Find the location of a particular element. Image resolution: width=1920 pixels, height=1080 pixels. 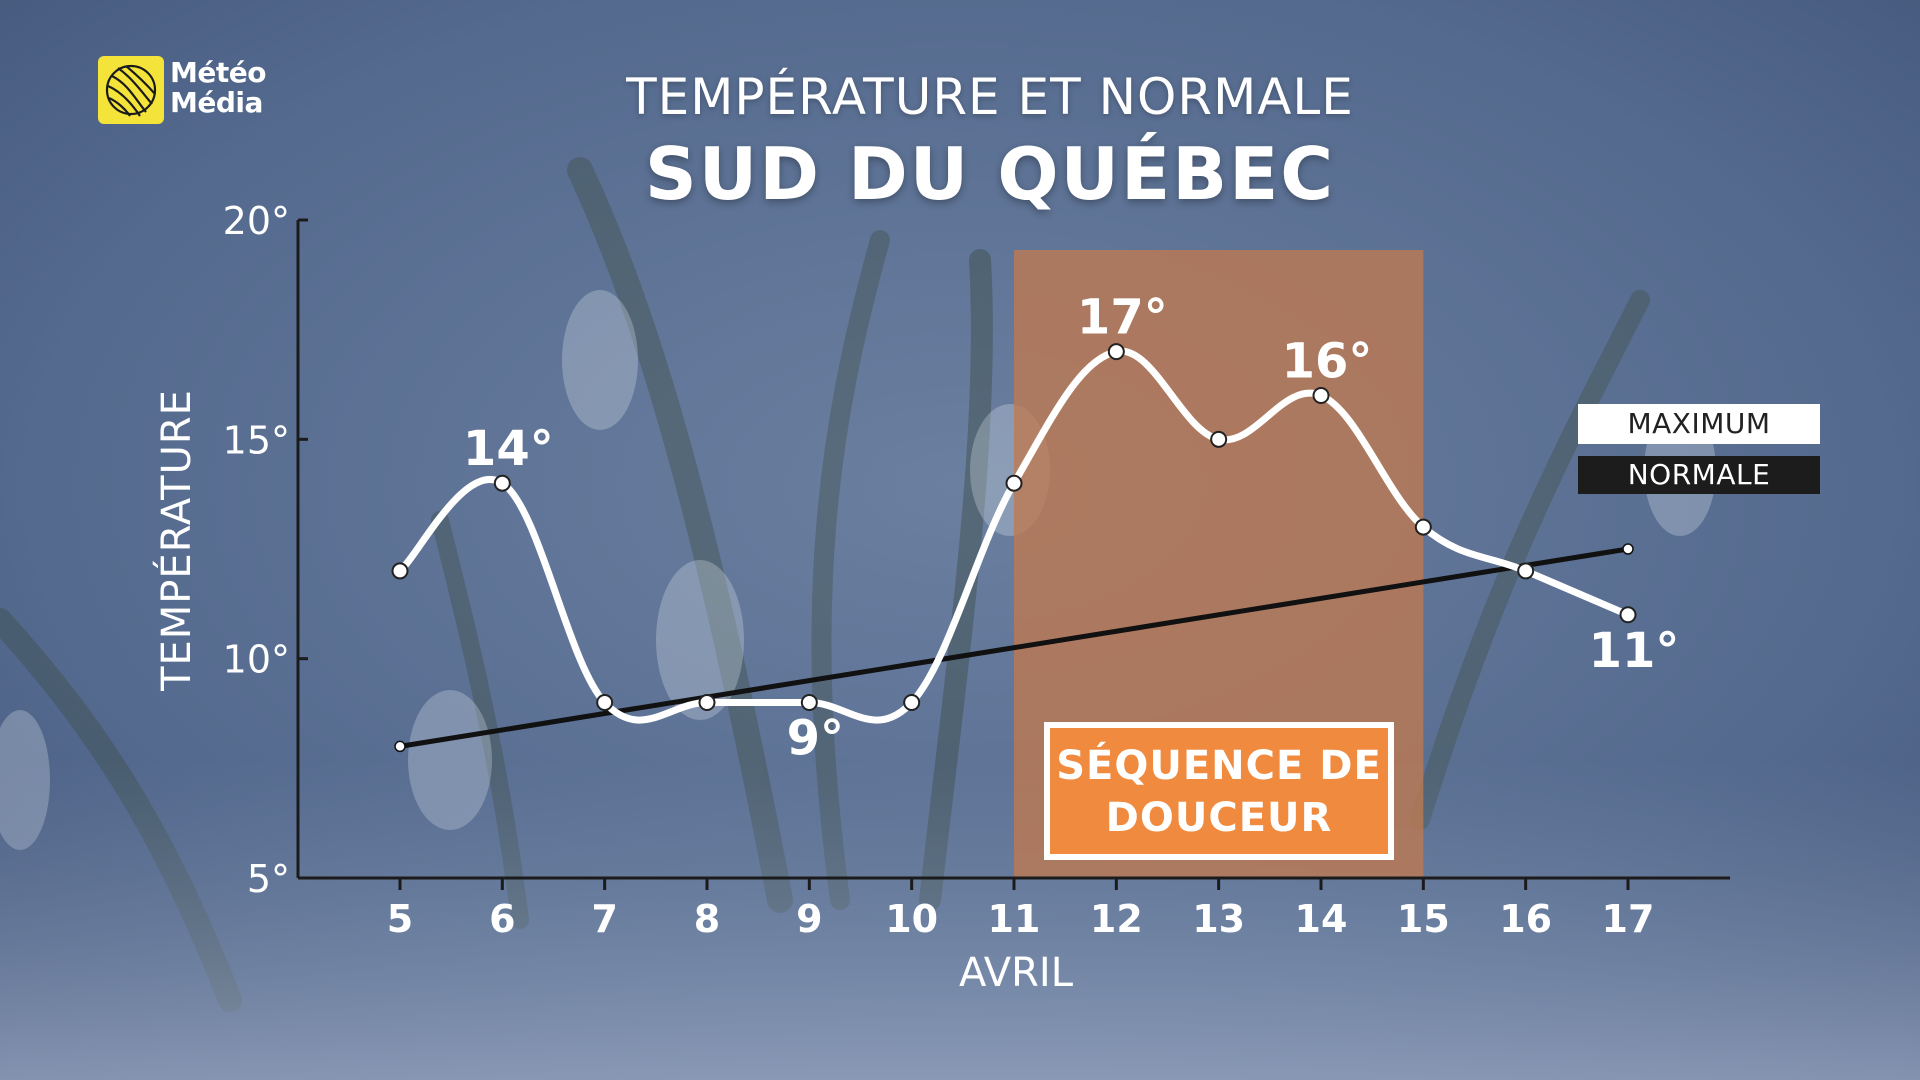

y-tick-label: 15° is located at coordinates (256, 440).